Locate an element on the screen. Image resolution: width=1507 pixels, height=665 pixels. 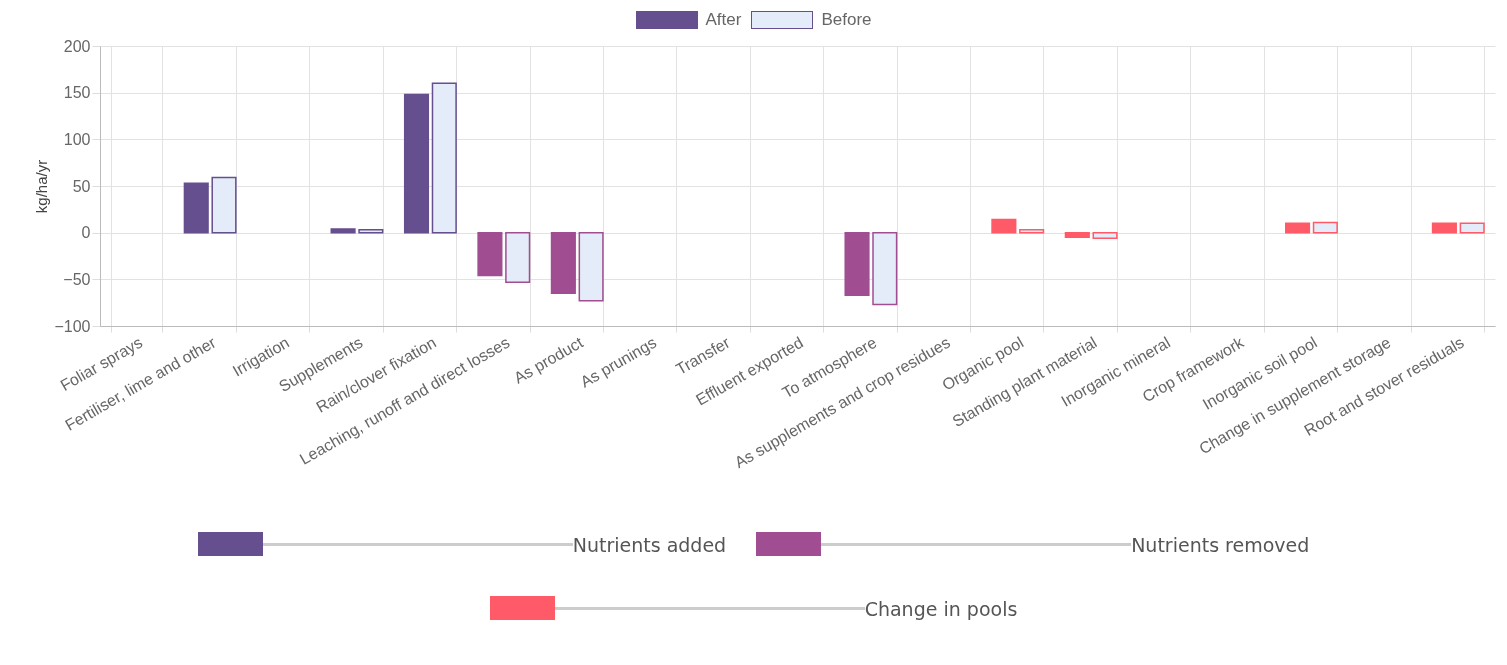
legend-label: After is located at coordinates (723, 20).